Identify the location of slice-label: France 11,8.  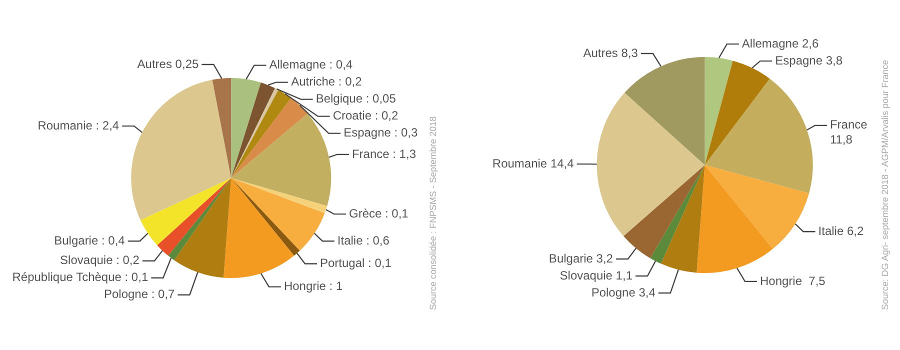
(849, 132).